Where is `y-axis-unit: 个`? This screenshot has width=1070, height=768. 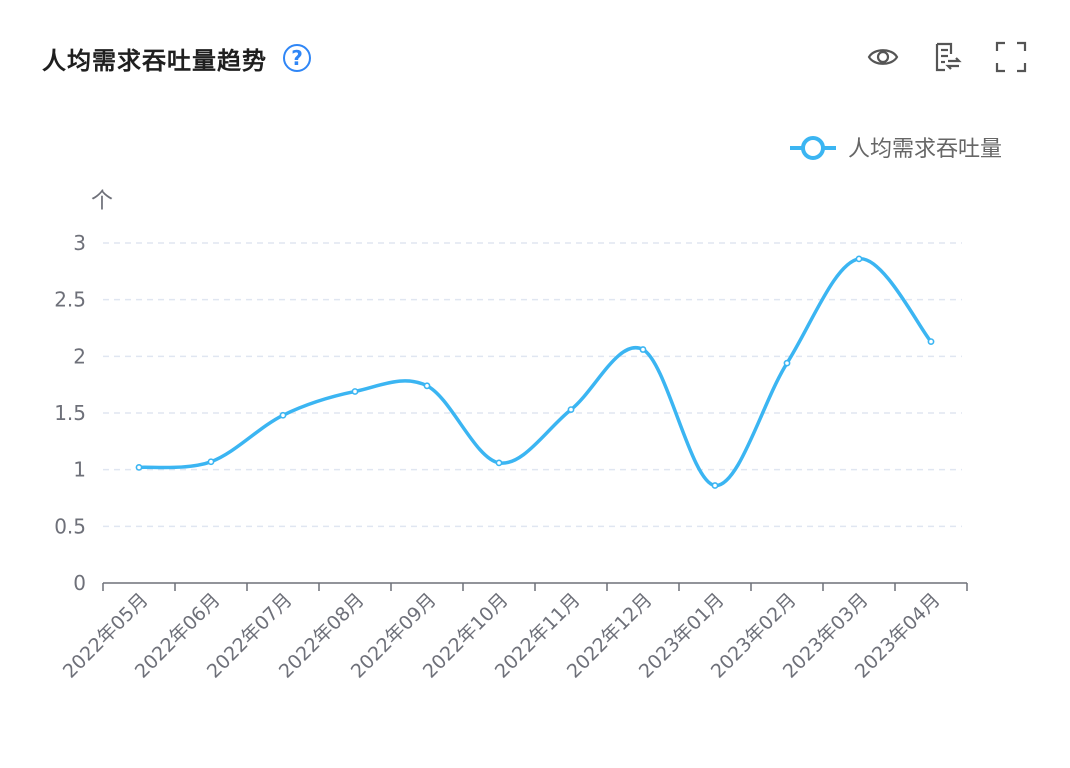
y-axis-unit: 个 is located at coordinates (102, 201).